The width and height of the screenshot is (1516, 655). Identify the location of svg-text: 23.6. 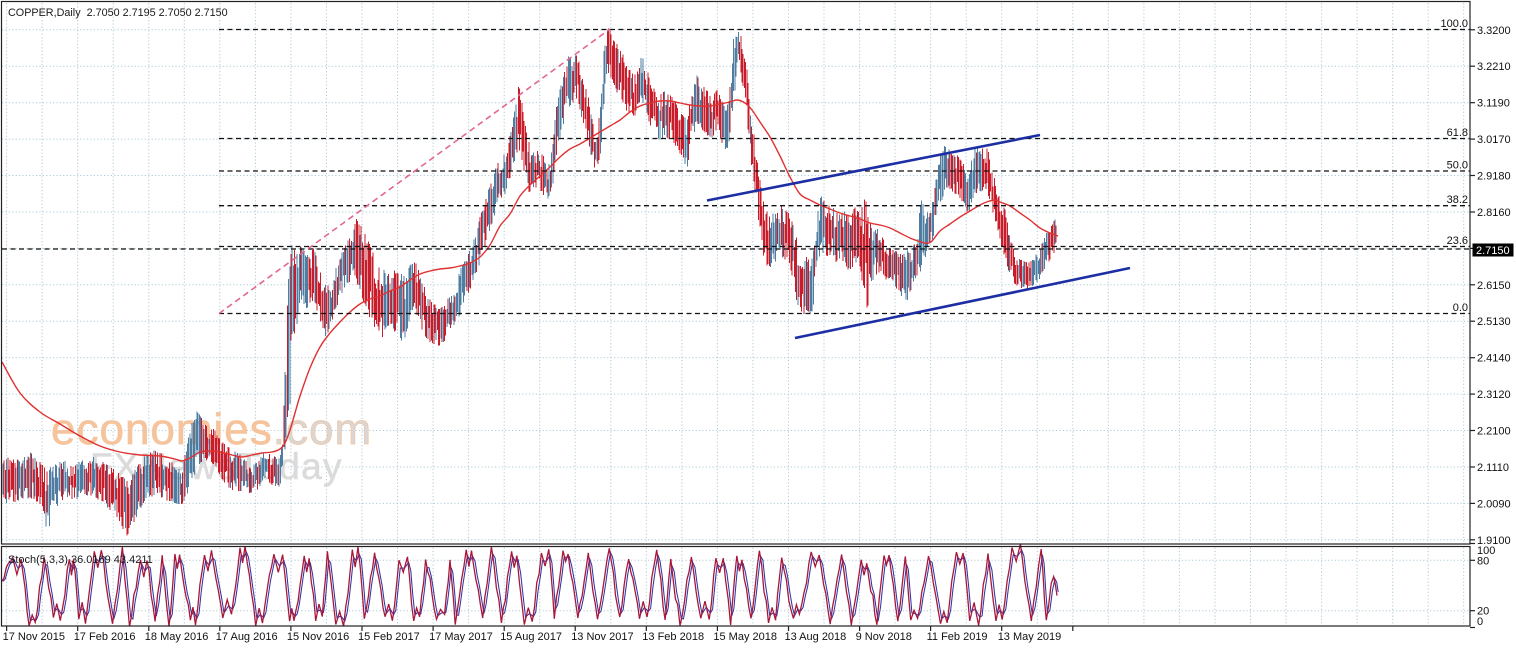
(1457, 241).